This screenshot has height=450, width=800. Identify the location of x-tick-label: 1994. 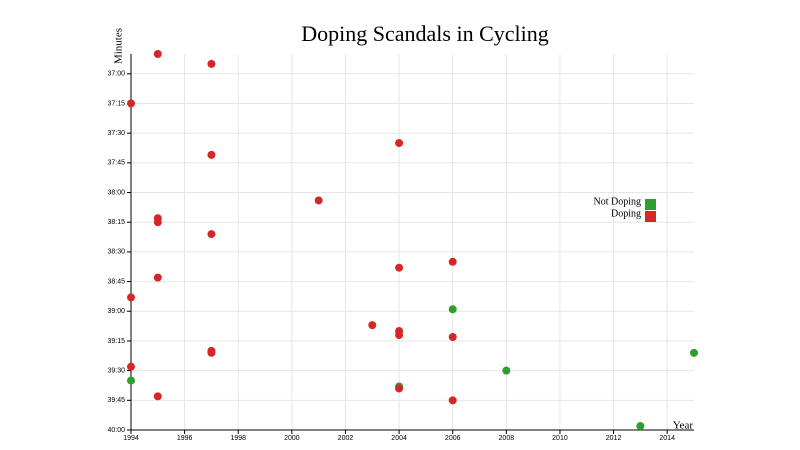
(131, 438).